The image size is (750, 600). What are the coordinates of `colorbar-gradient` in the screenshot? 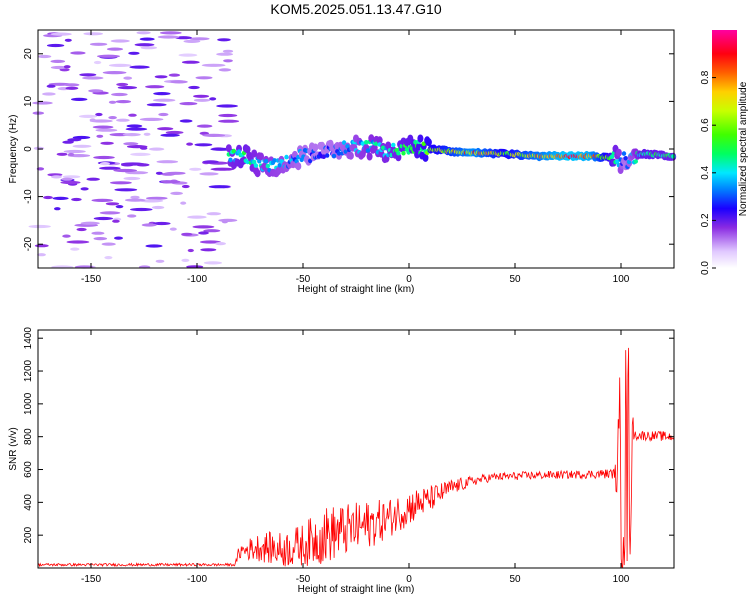 It's located at (724, 149).